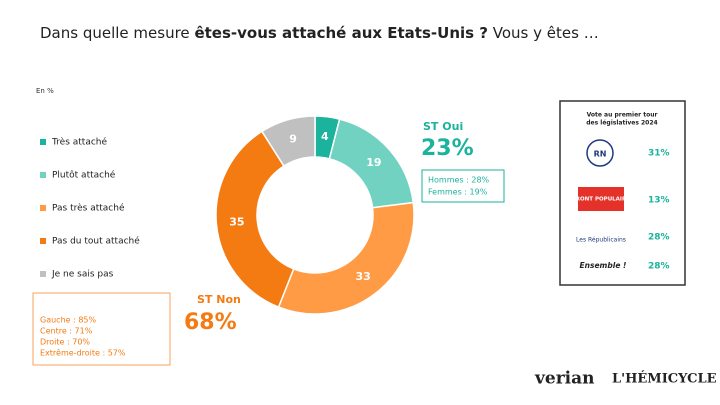  I want to click on title-part: Dans quelle mesure, so click(115, 33).